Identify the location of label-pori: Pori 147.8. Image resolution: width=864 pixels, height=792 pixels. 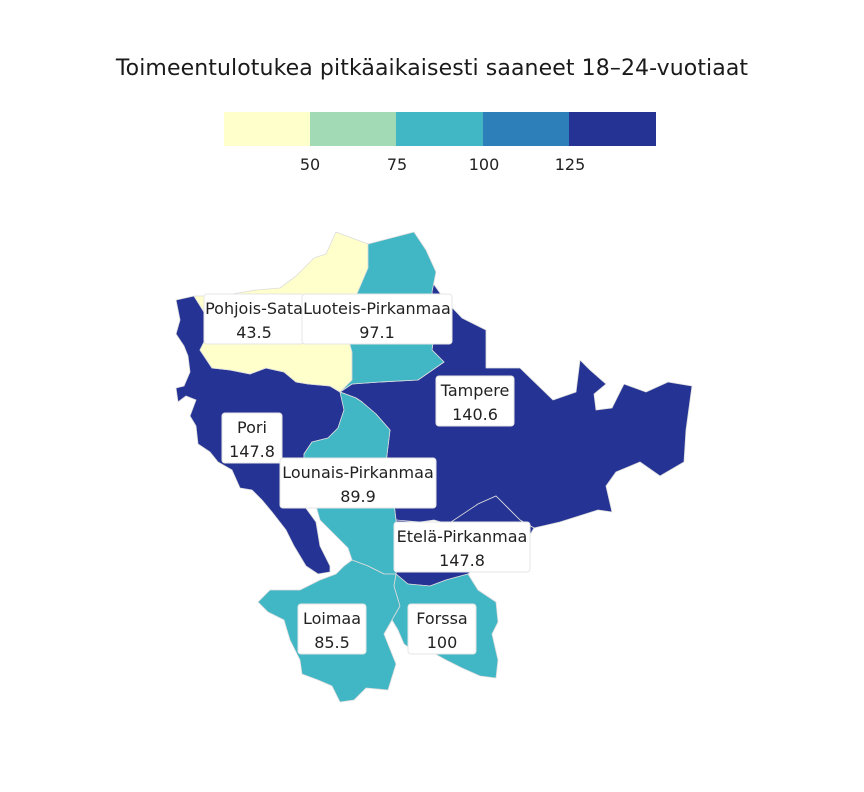
(252, 438).